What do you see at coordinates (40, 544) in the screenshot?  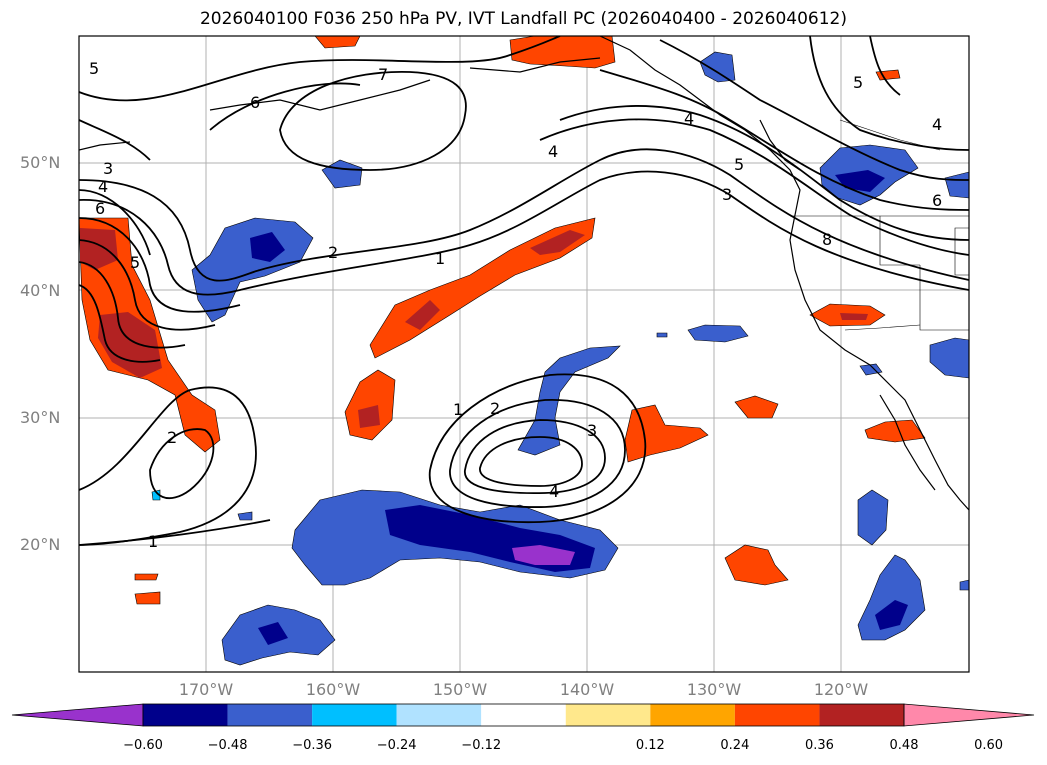 I see `lat-label-20n: 20°N` at bounding box center [40, 544].